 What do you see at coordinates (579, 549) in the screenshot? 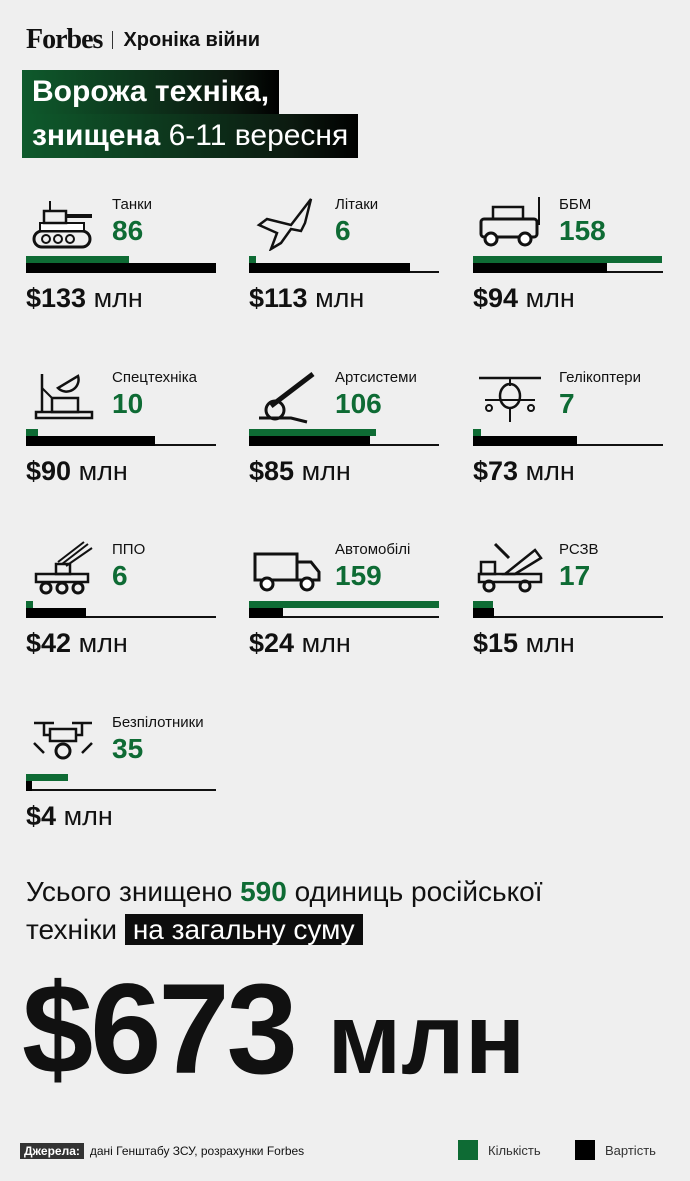
I see `category-label: РСЗВ` at bounding box center [579, 549].